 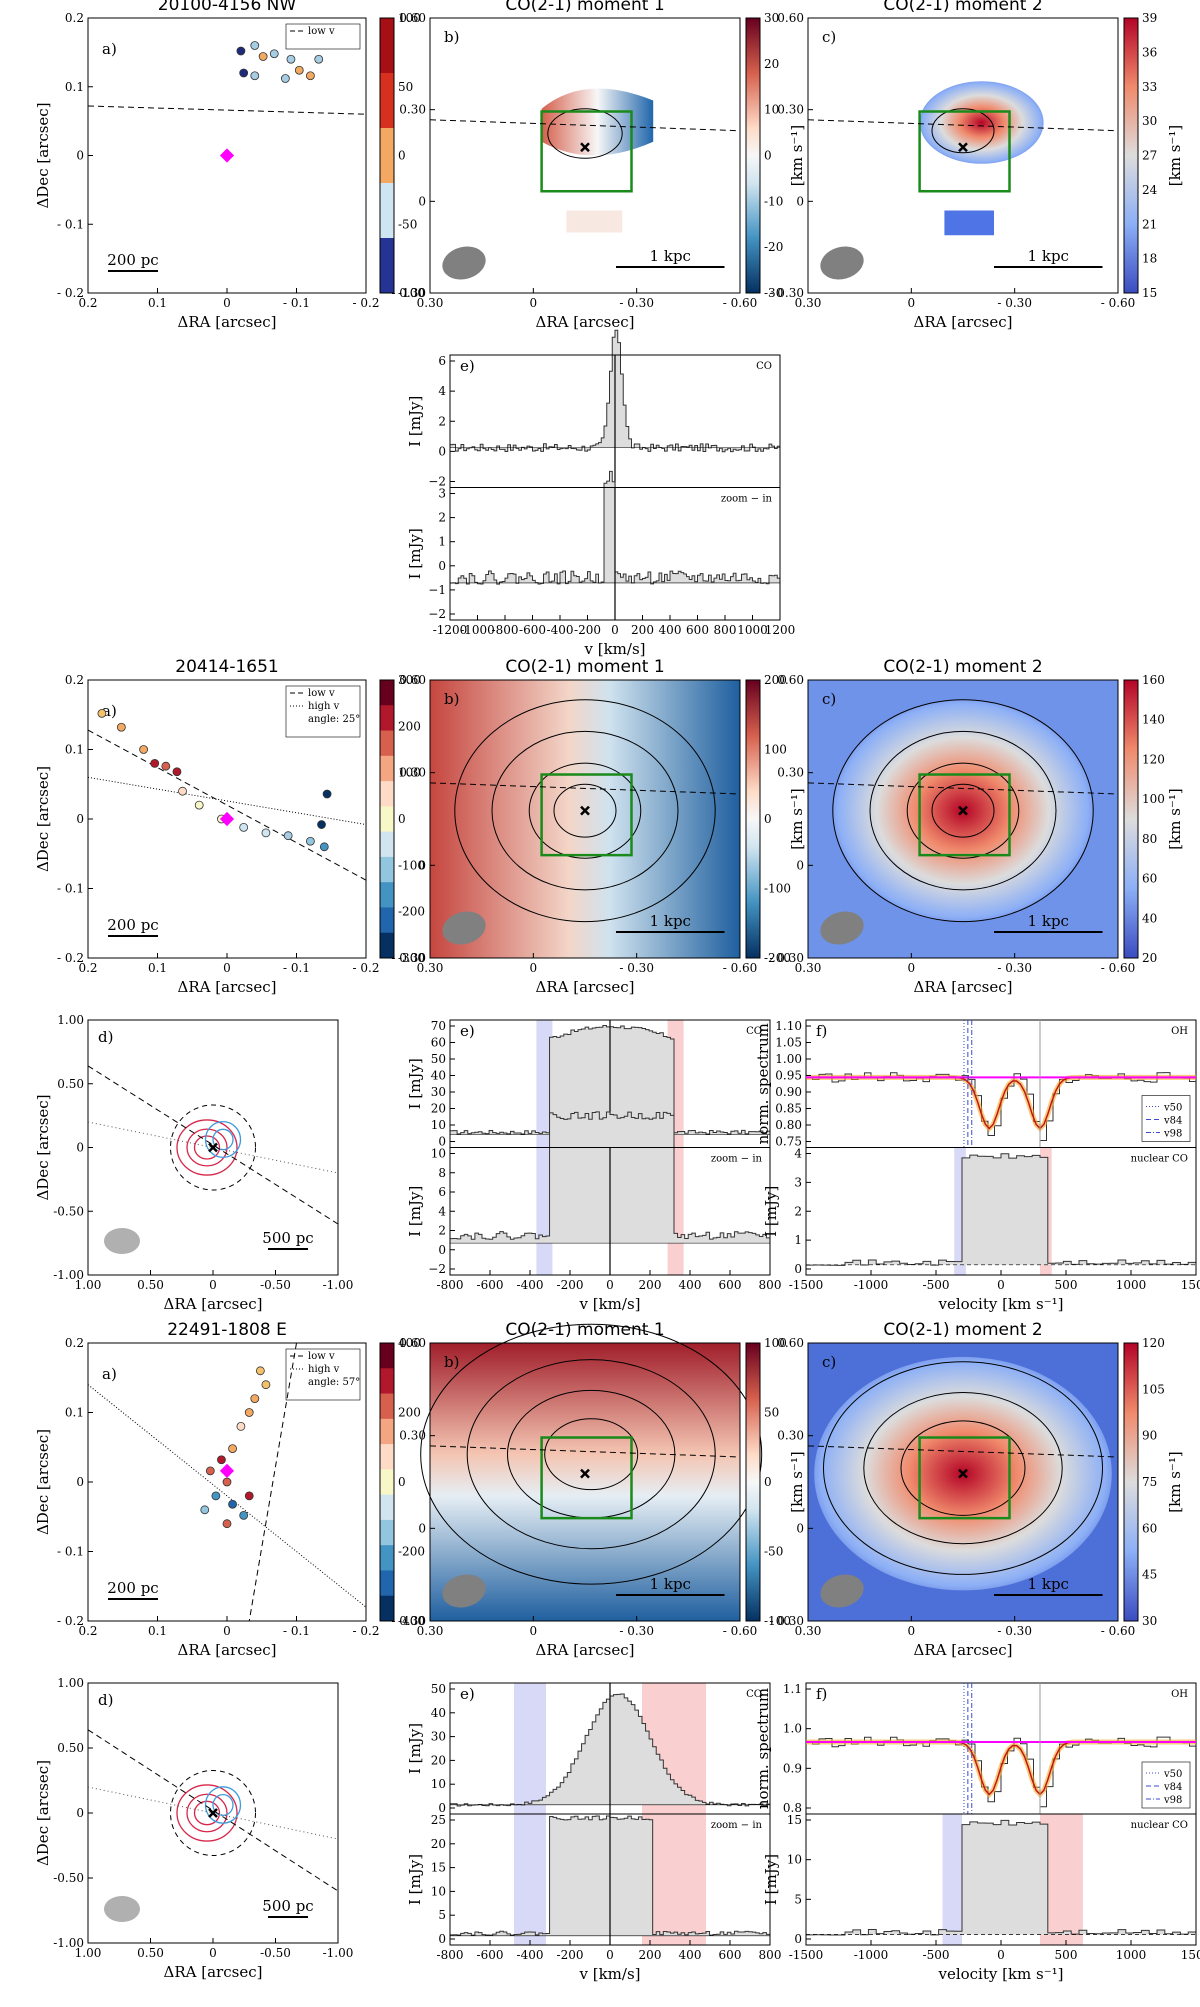 I want to click on colorbar-tick-label: 18, so click(x=1149, y=259).